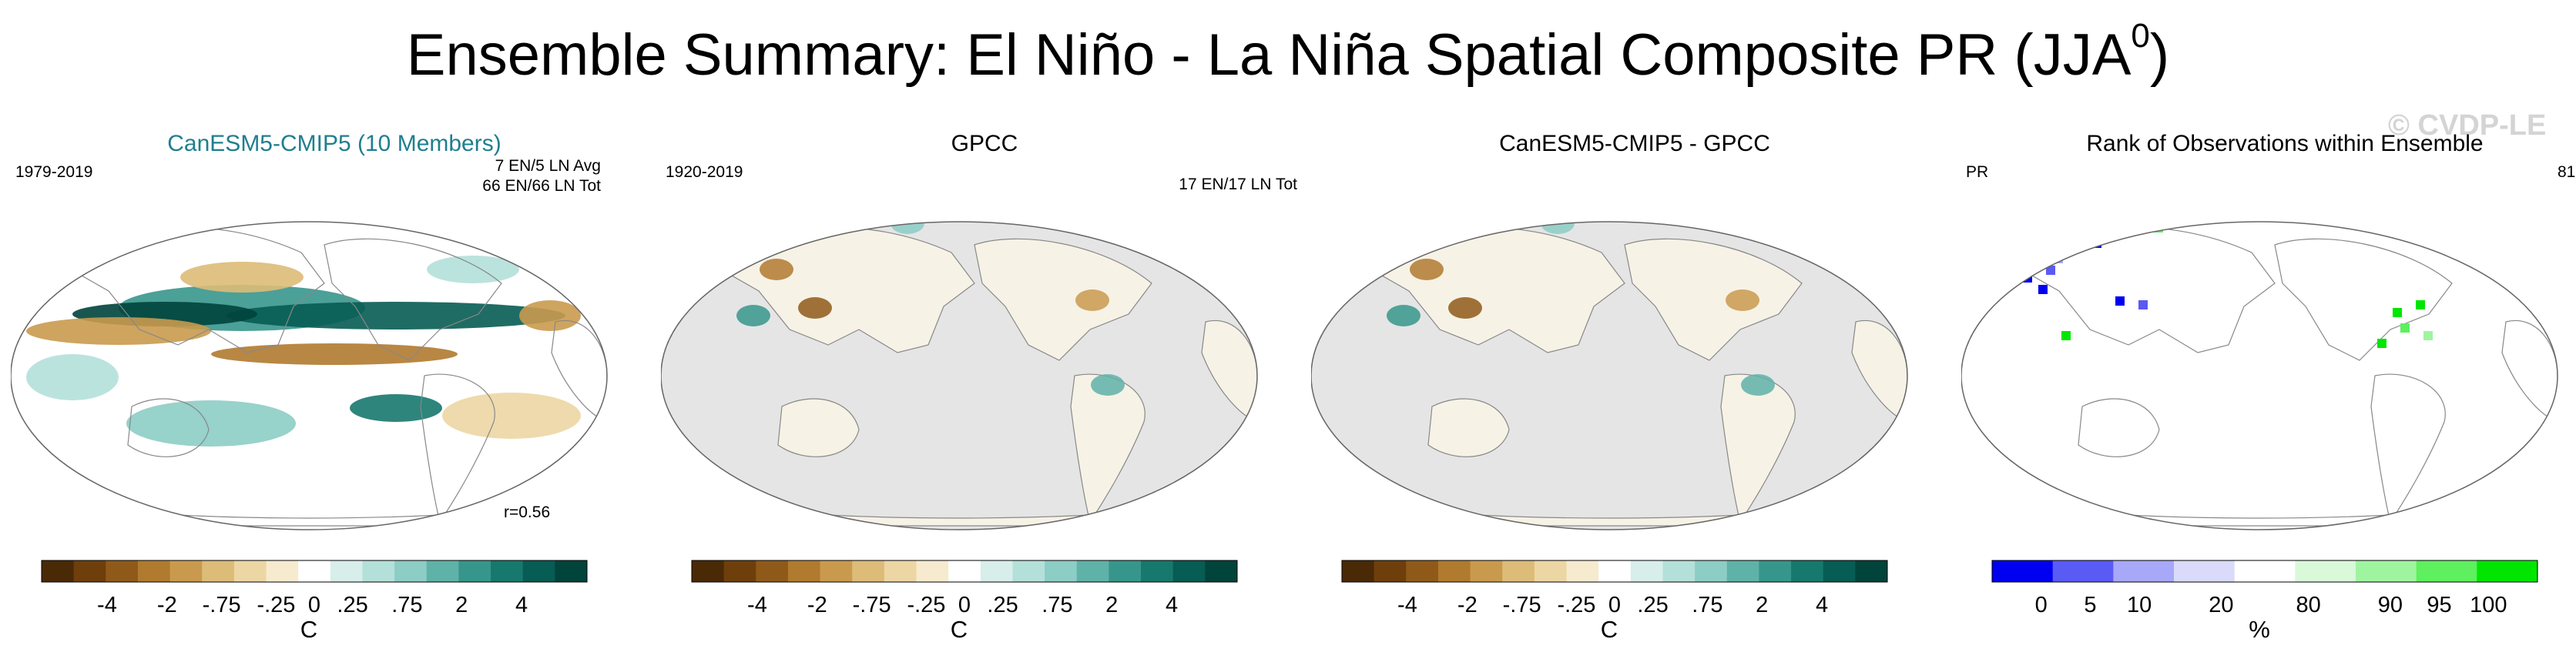  Describe the element at coordinates (309, 376) in the screenshot. I see `map-field` at that location.